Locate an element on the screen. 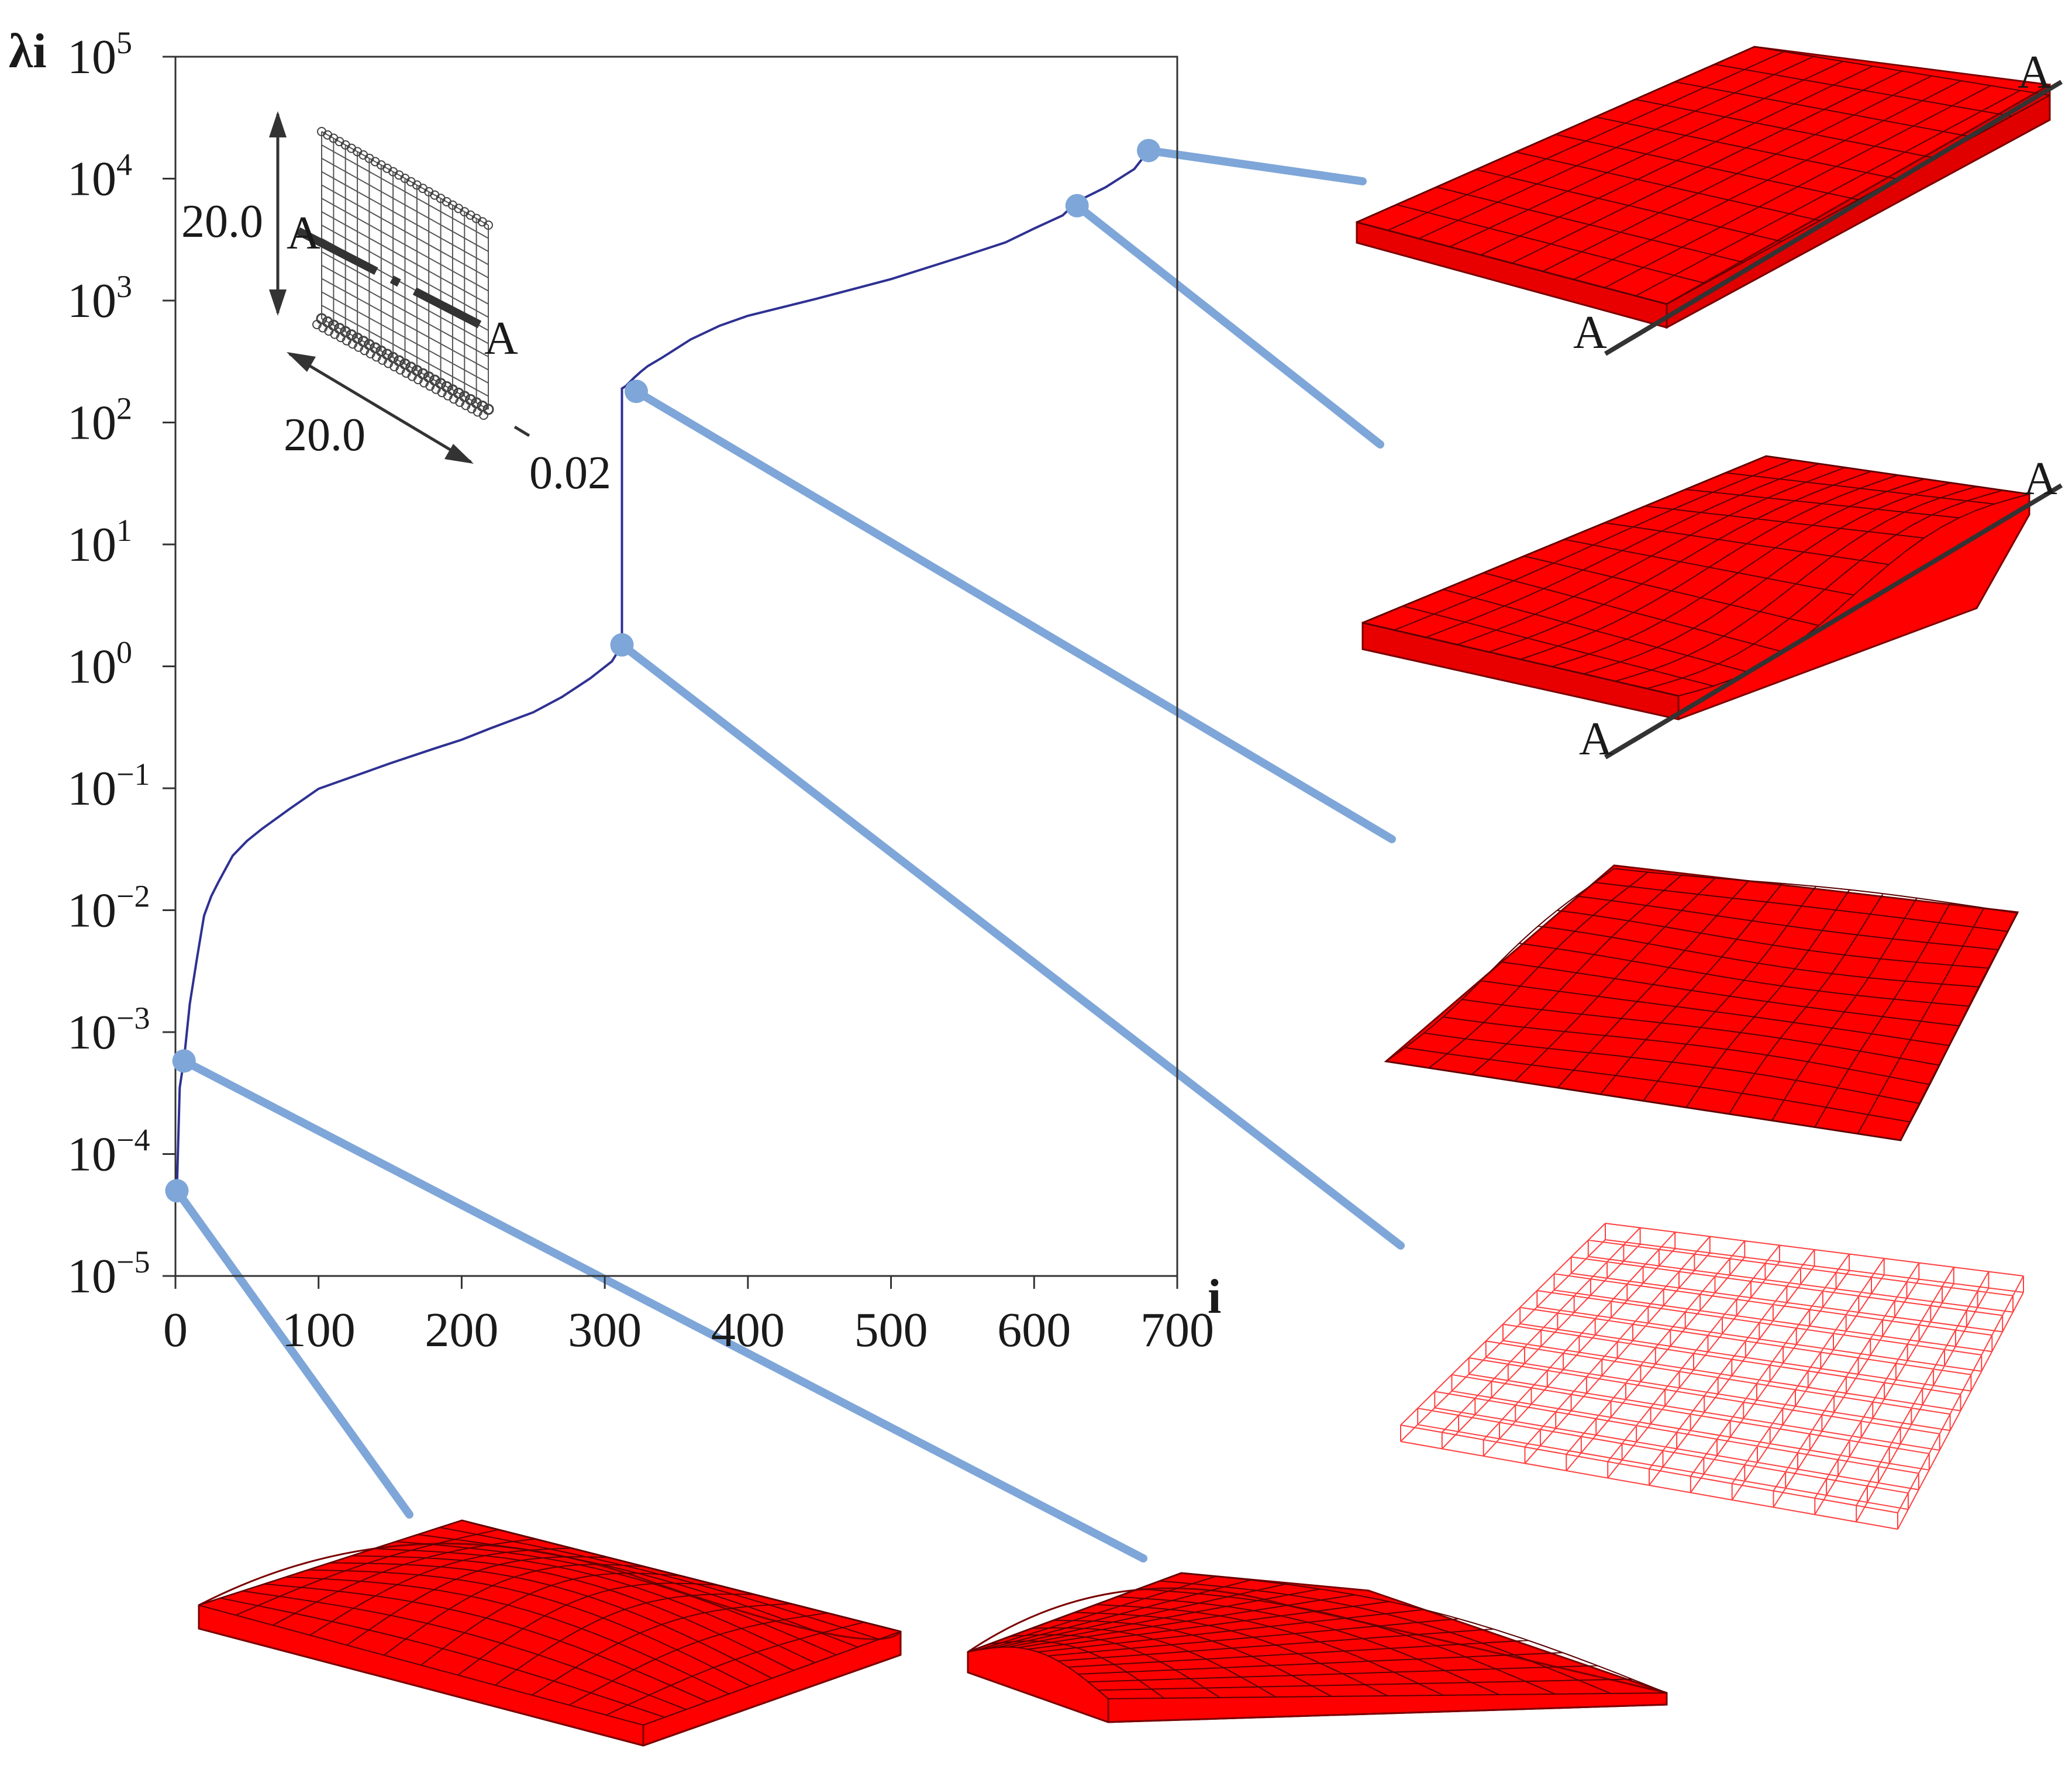  x-tick-label: 500 is located at coordinates (891, 1330).